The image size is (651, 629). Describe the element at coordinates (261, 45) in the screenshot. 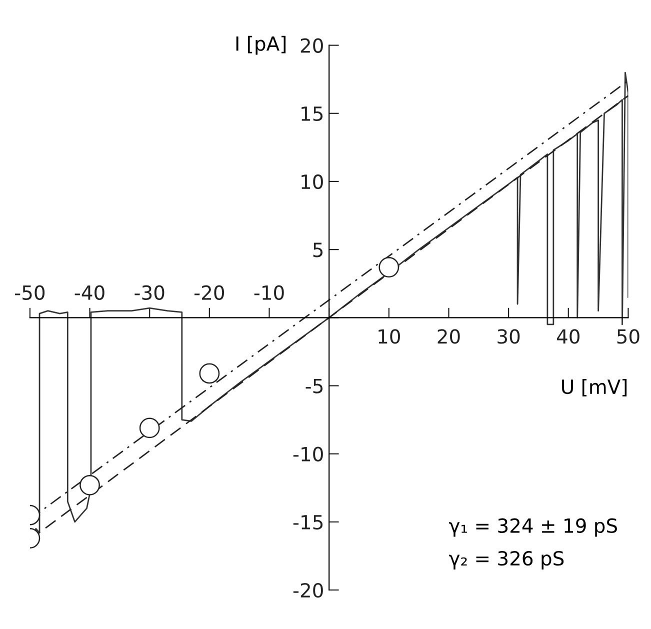

I see `y-axis-title: I [pA]` at that location.